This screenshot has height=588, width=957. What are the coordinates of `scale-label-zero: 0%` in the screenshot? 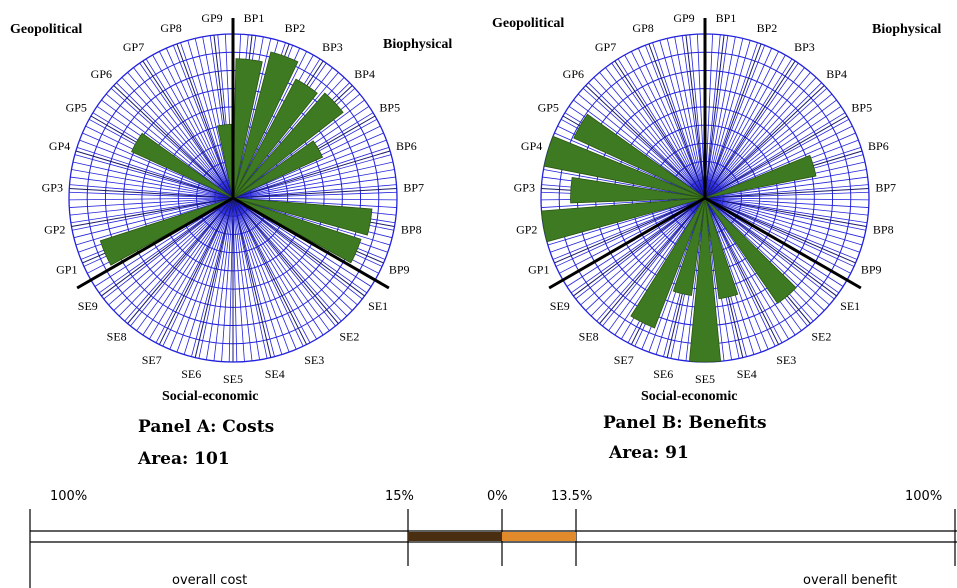 It's located at (497, 496).